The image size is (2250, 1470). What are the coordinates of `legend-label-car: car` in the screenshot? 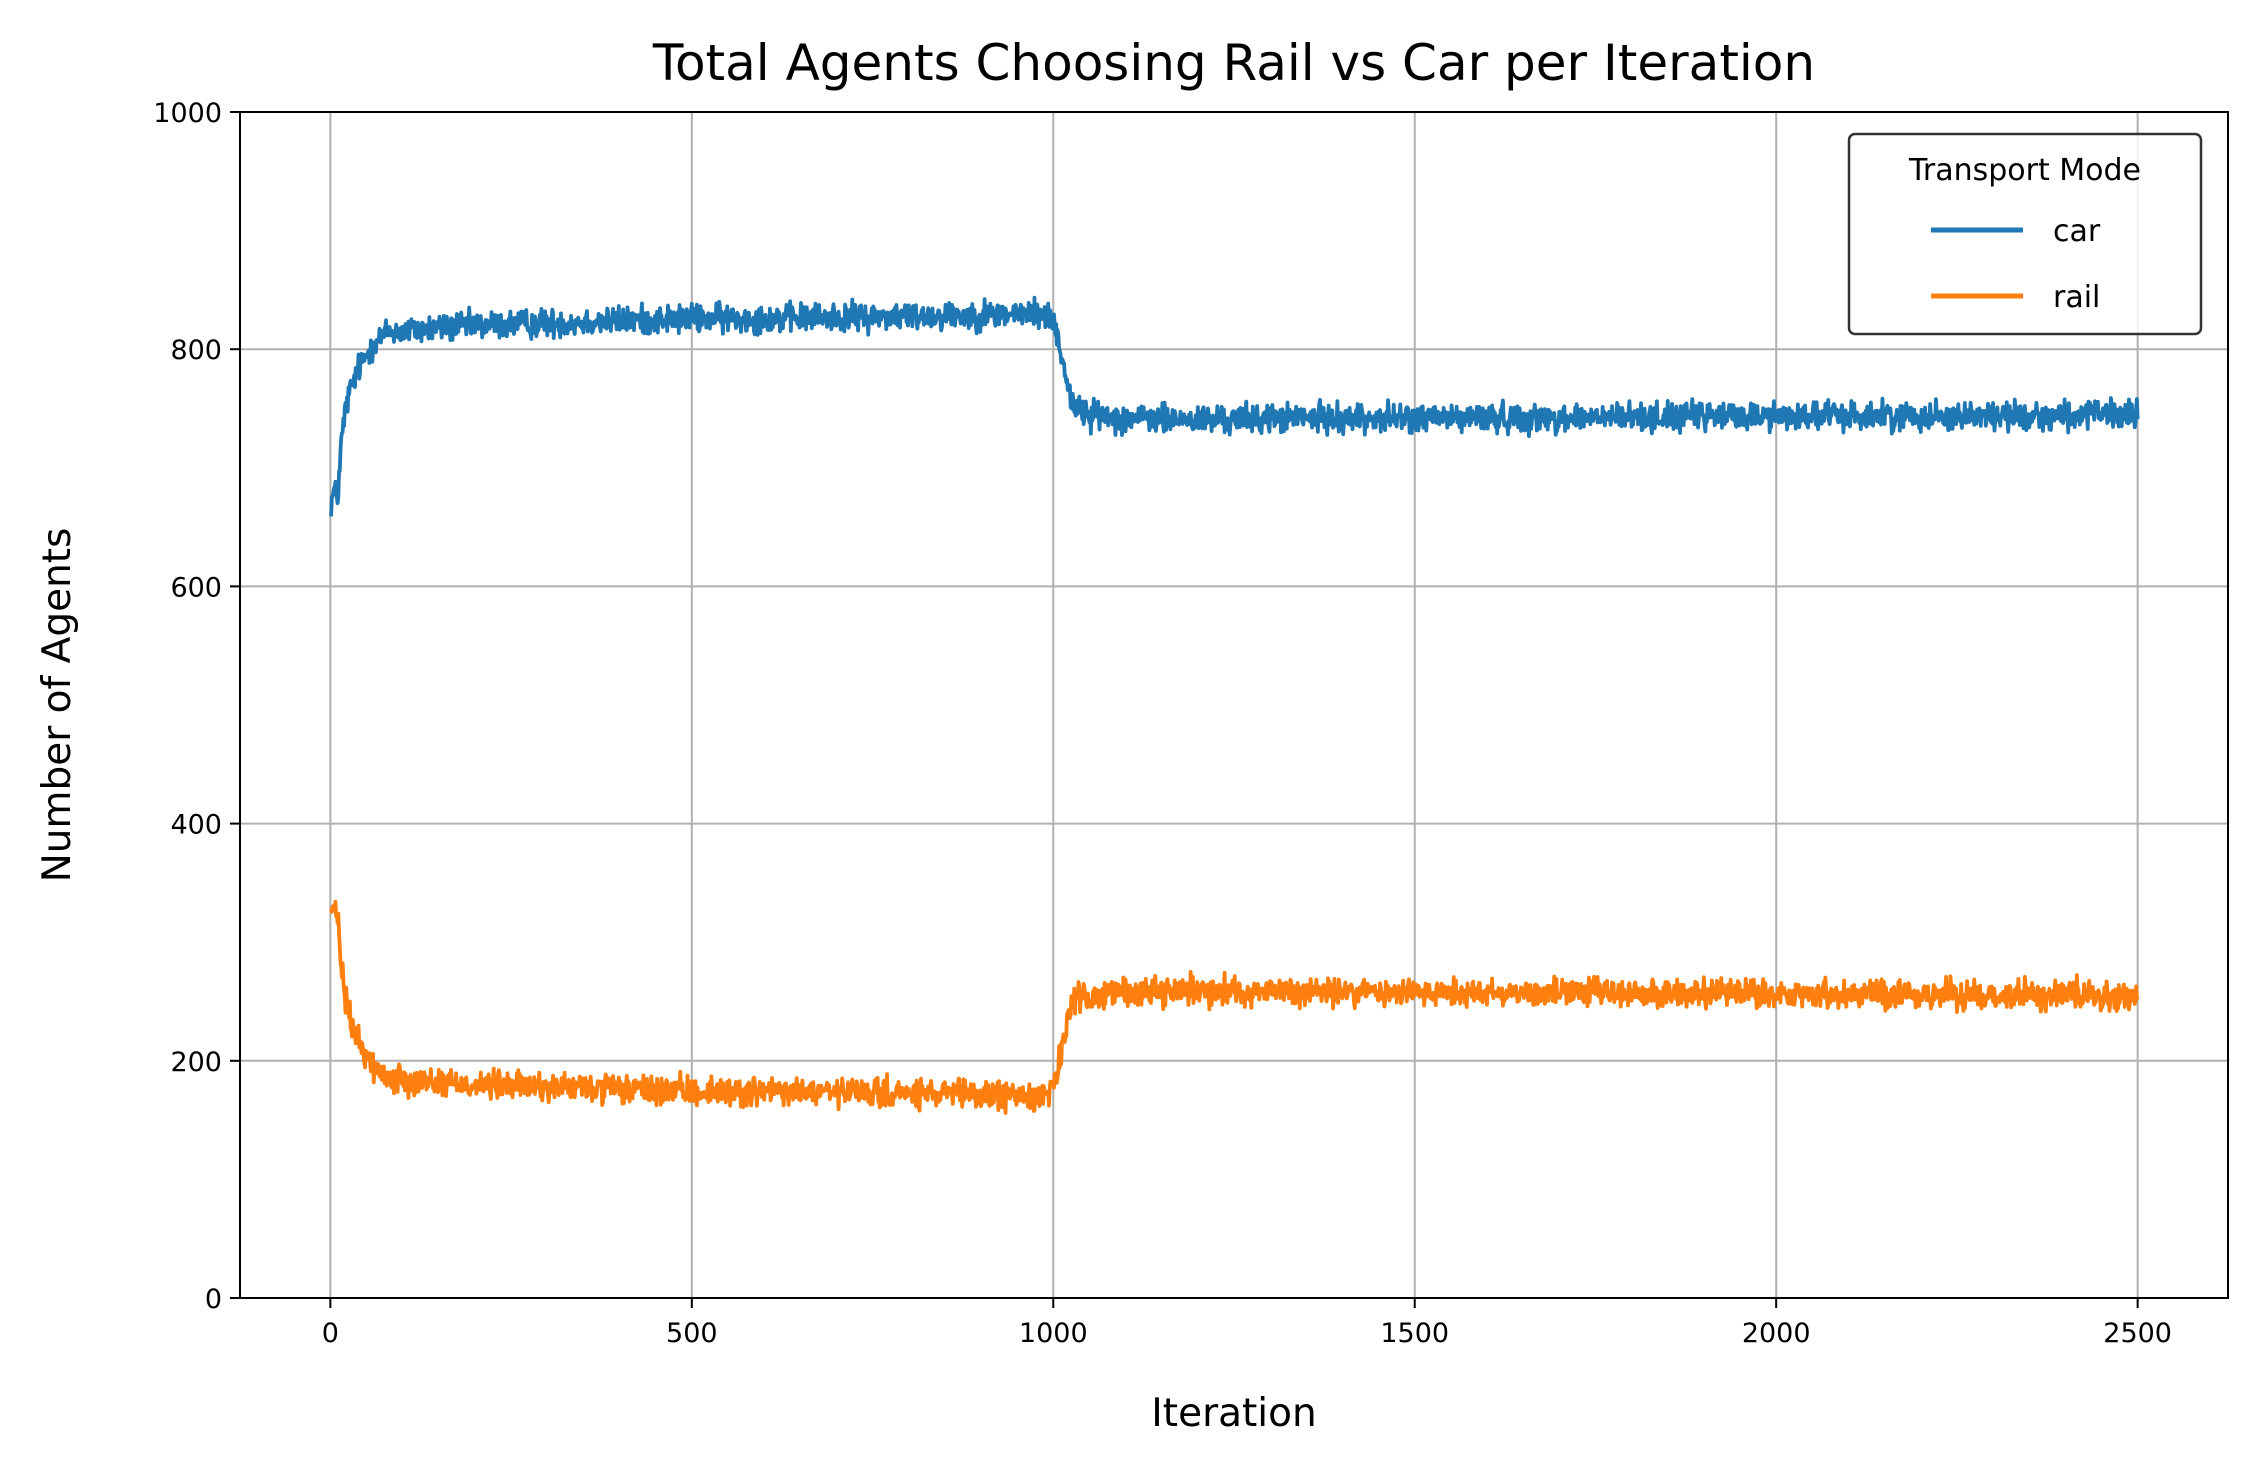 It's located at (2077, 231).